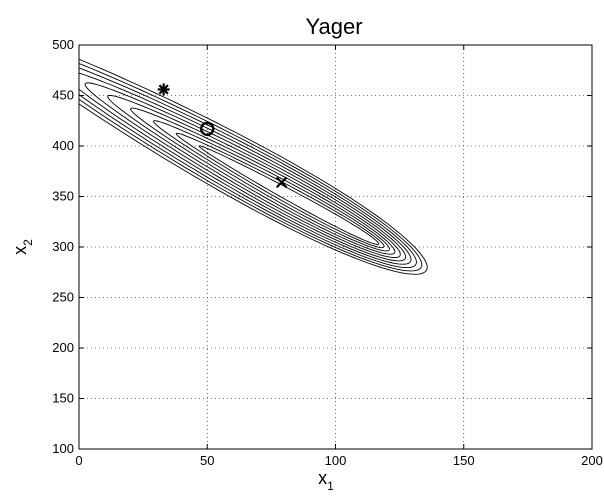 This screenshot has width=604, height=497. Describe the element at coordinates (63, 297) in the screenshot. I see `y-tick-label: 250` at that location.